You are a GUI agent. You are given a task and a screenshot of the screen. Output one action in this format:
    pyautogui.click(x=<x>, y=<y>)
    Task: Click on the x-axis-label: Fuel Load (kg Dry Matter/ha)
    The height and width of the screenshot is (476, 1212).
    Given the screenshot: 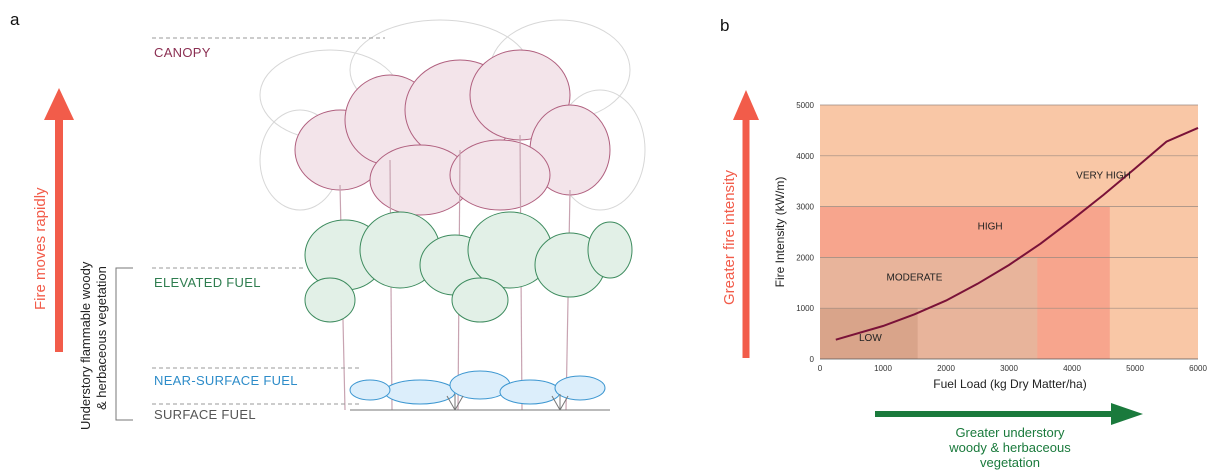 What is the action you would take?
    pyautogui.click(x=1009, y=384)
    